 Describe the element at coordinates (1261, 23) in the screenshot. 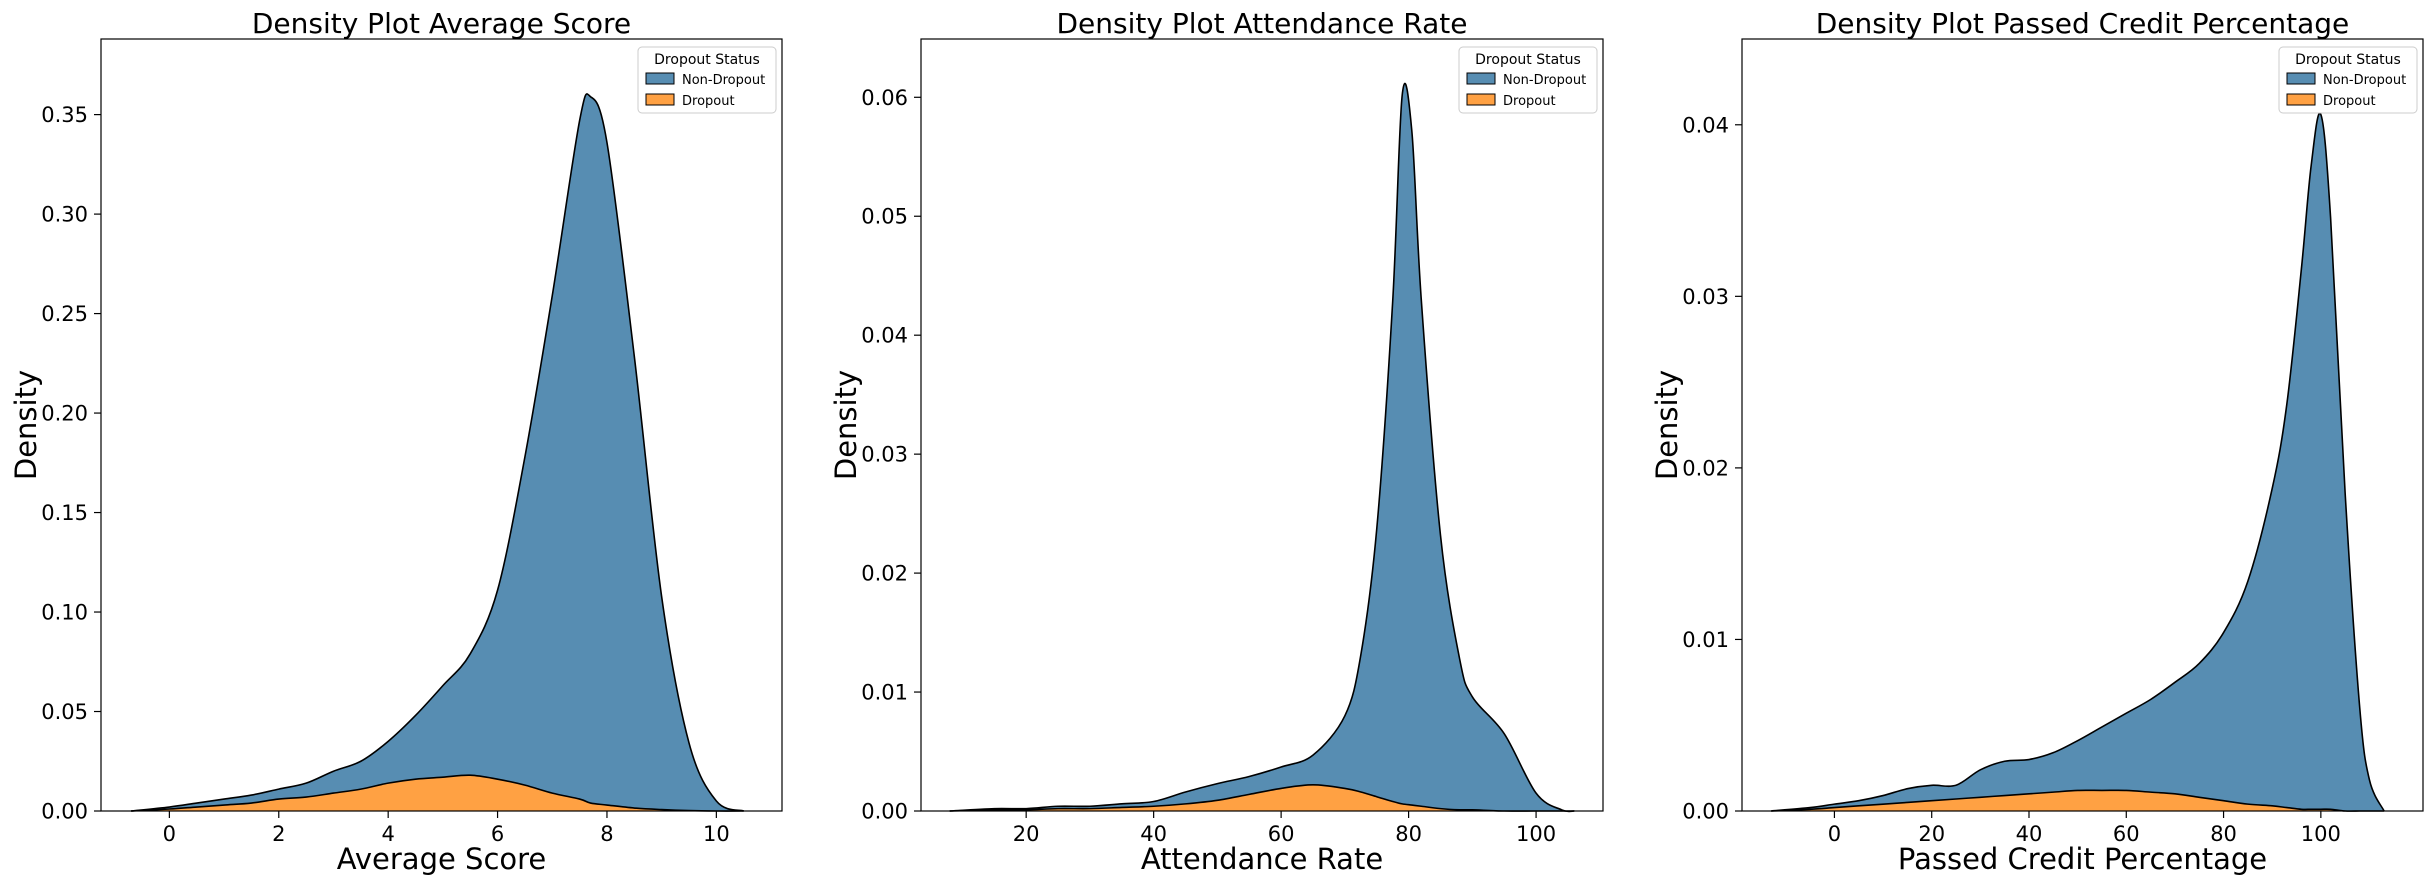

I see `panel-title: Density Plot Attendance Rate` at that location.